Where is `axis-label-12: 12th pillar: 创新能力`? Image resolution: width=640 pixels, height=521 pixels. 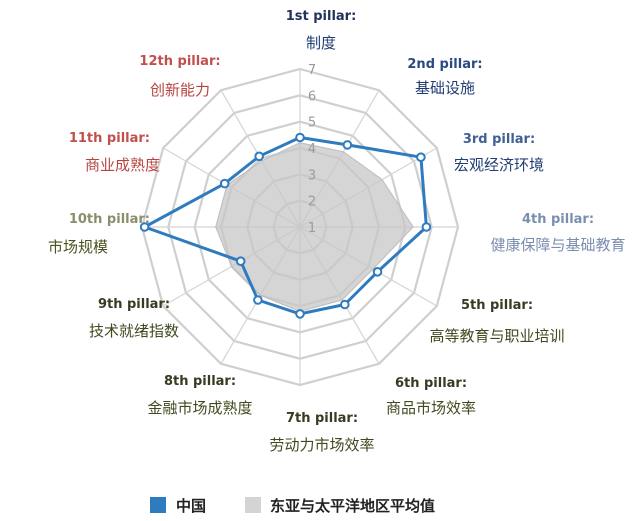
axis-label-12: 12th pillar: 创新能力 is located at coordinates (179, 76).